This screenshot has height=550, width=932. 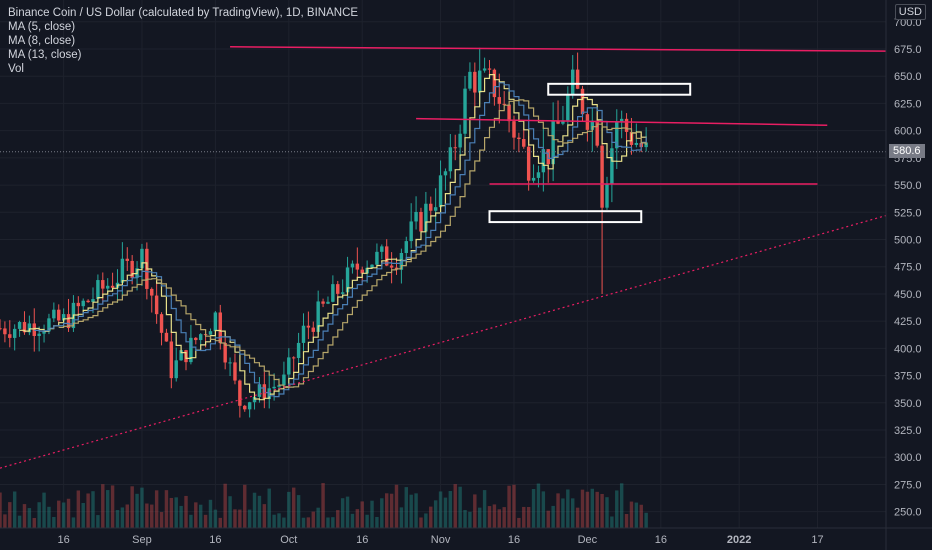 I want to click on price-tick-label: 500.0, so click(x=908, y=241).